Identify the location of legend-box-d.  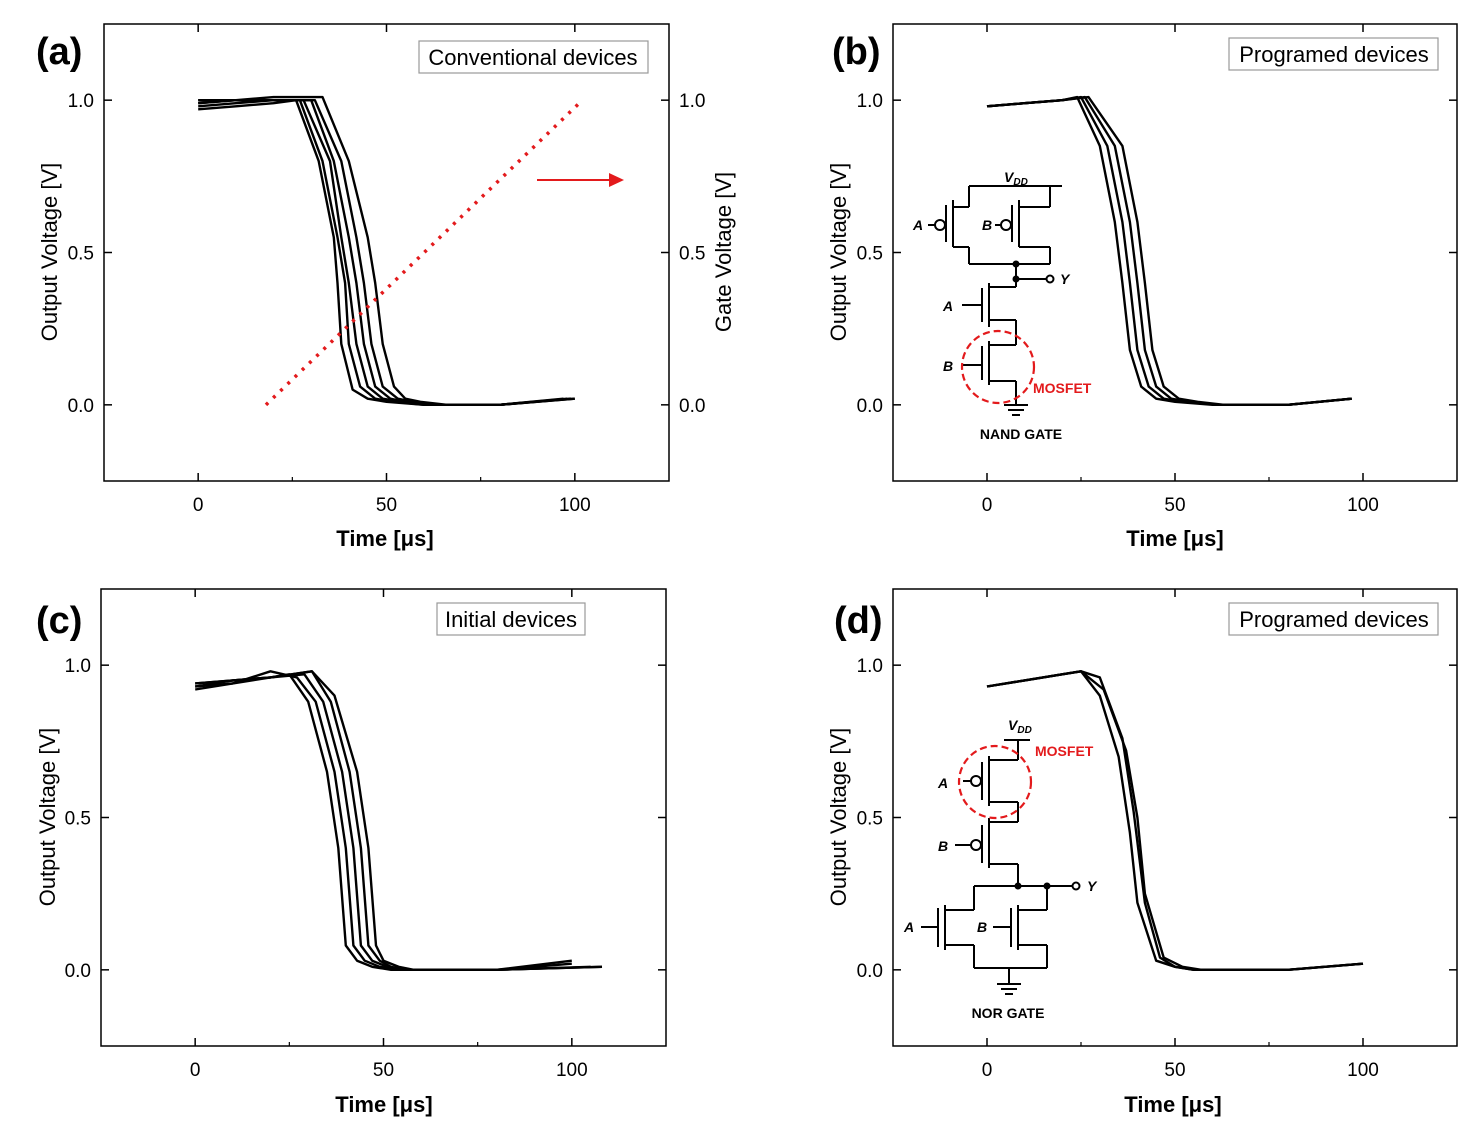
(1333, 619).